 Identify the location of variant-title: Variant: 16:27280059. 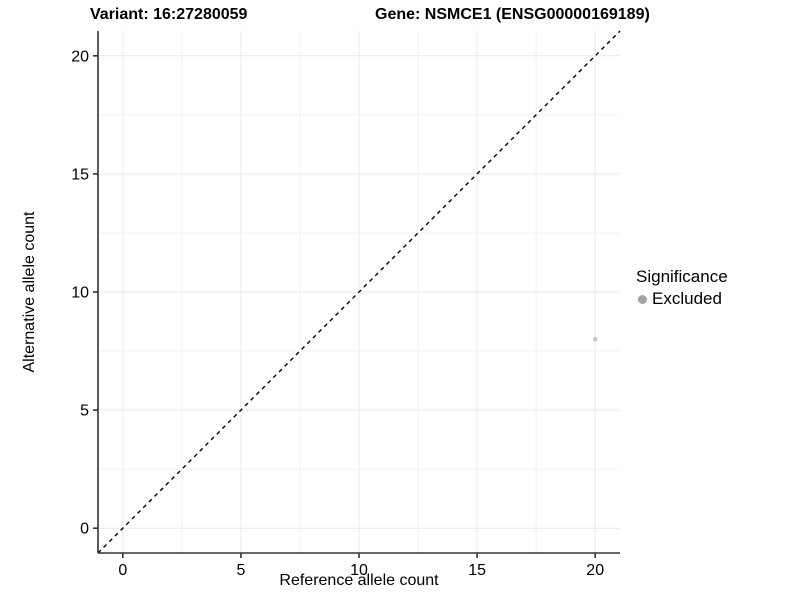
(169, 14).